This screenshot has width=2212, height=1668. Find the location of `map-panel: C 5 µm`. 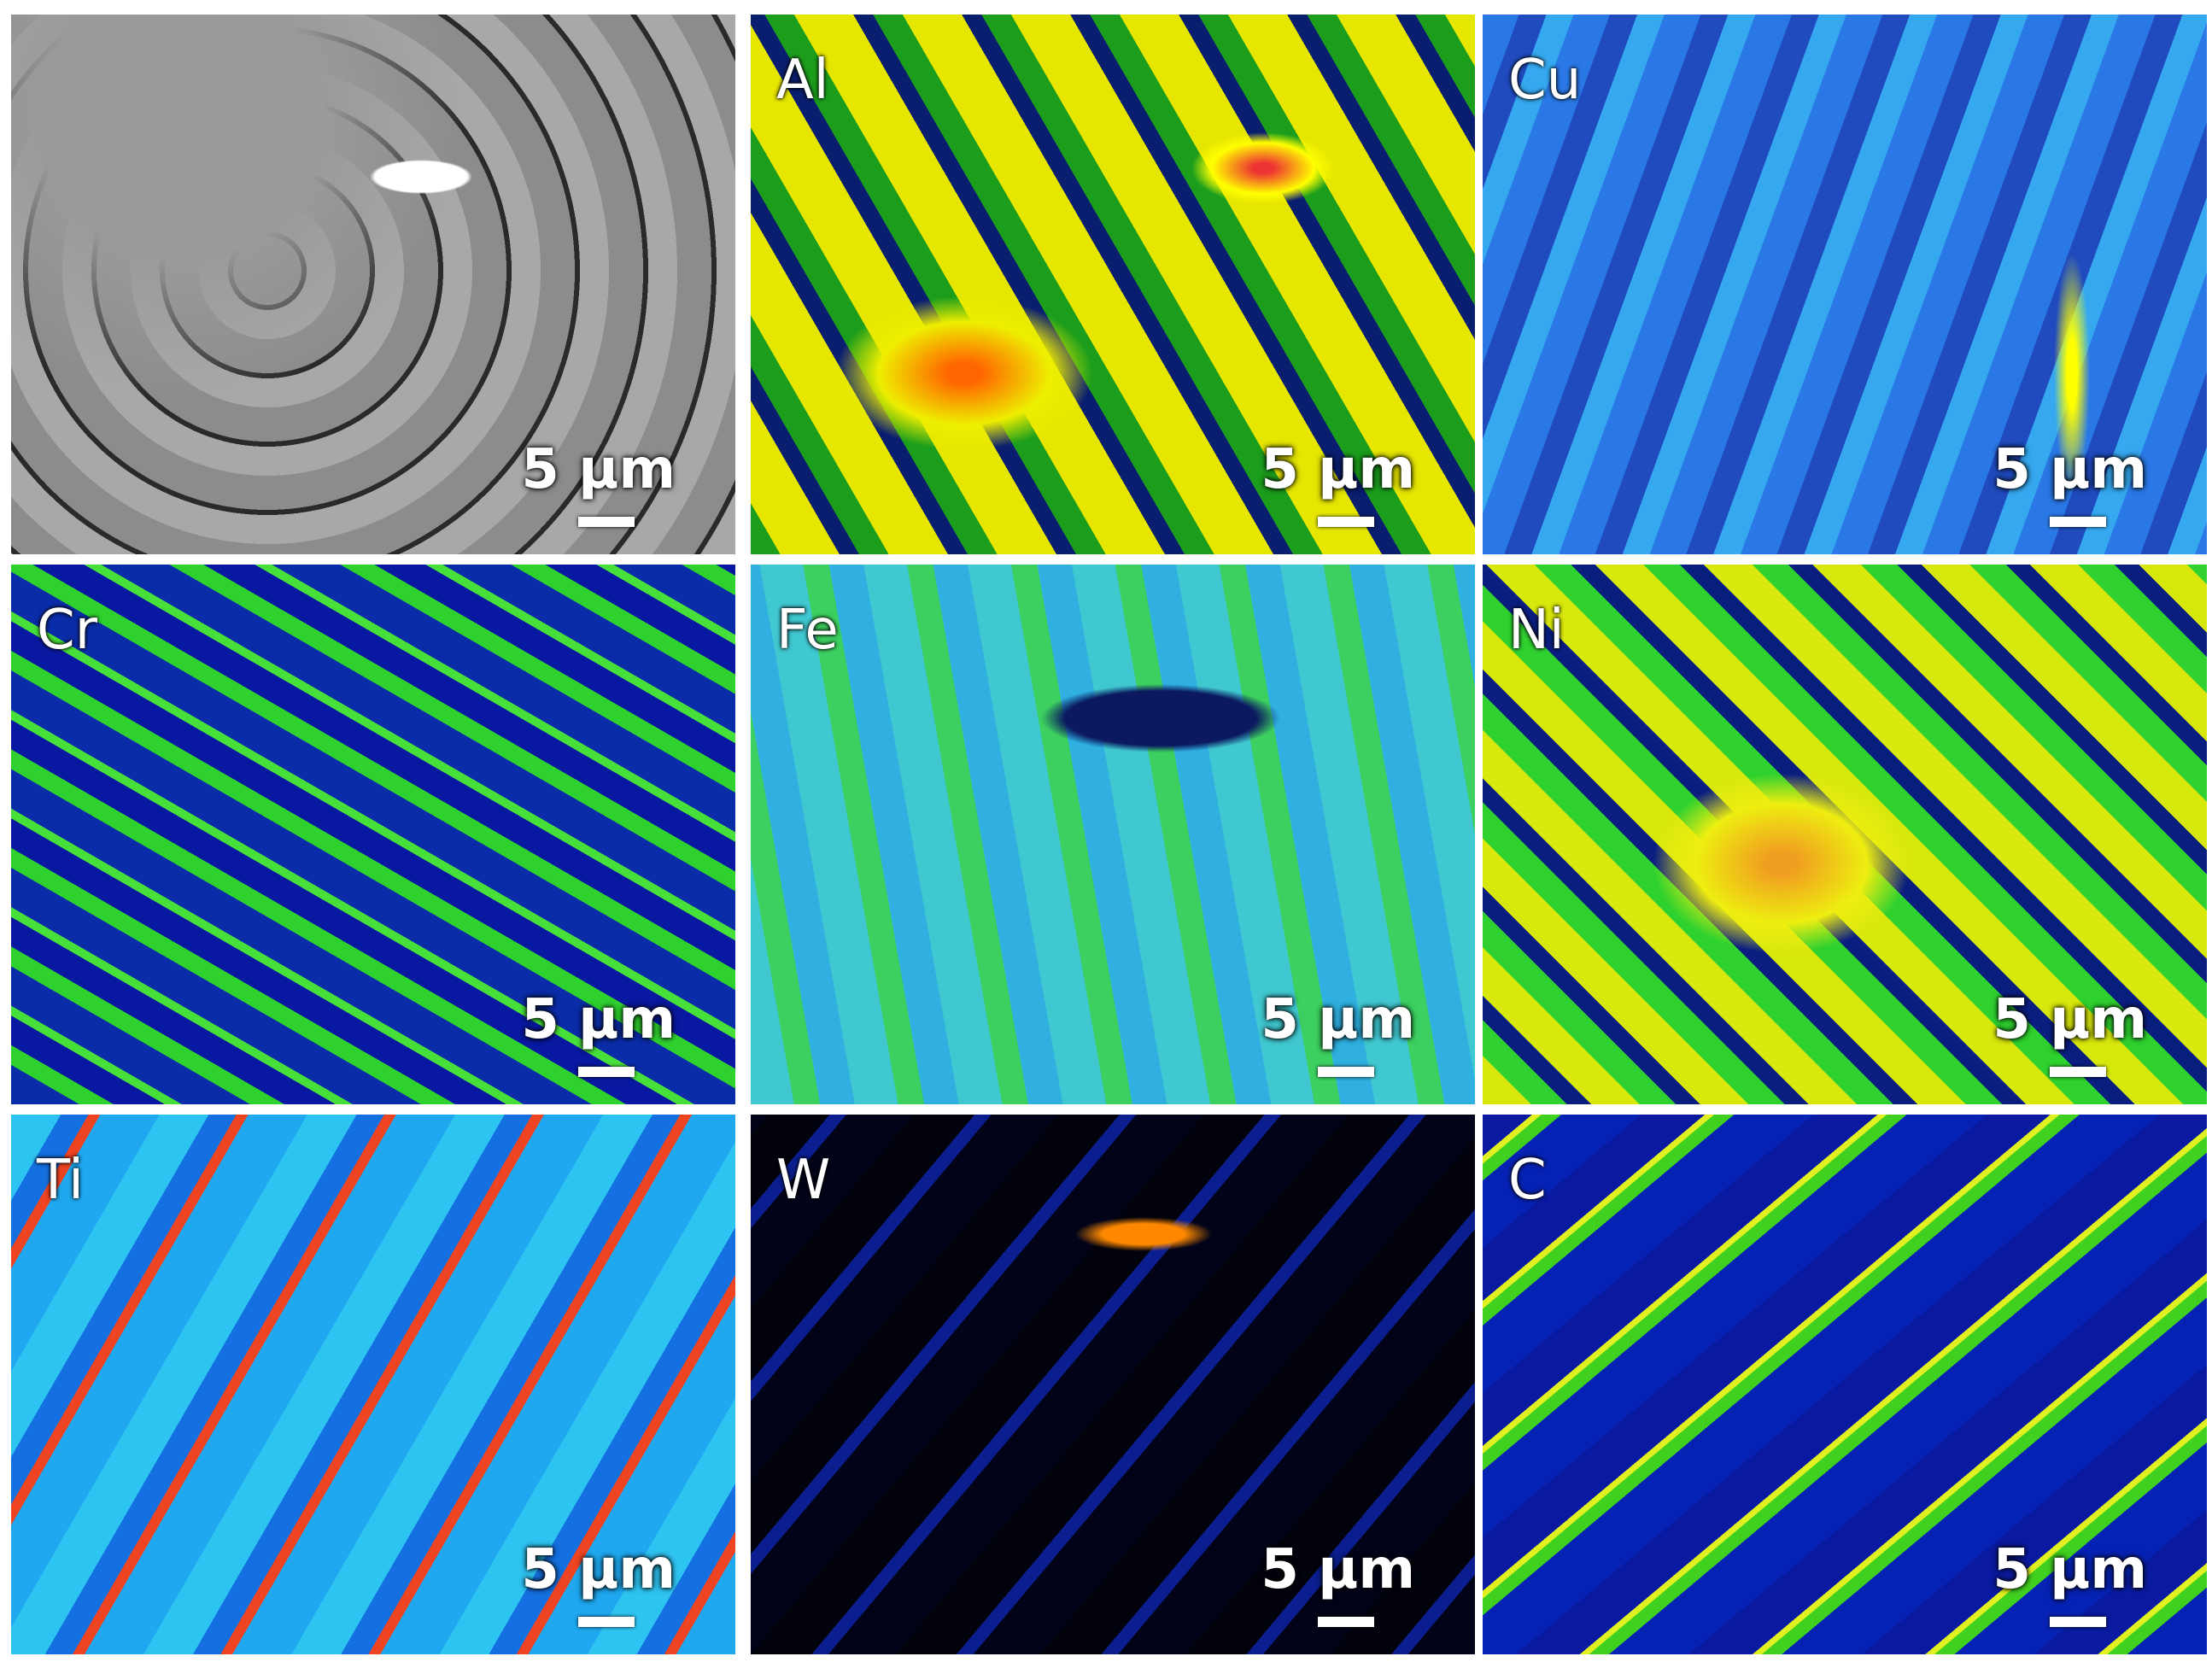

map-panel: C 5 µm is located at coordinates (1845, 1384).